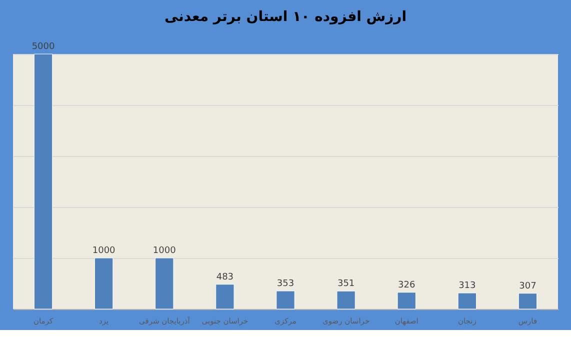 The image size is (571, 340). What do you see at coordinates (285, 283) in the screenshot?
I see `data-label: 353` at bounding box center [285, 283].